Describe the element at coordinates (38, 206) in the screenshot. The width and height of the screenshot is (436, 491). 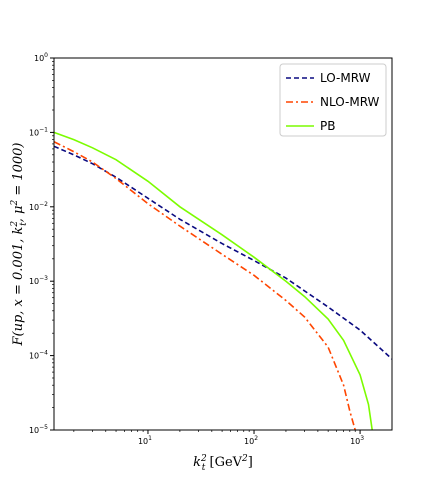
I see `y-tick-label: 10⁻²` at that location.